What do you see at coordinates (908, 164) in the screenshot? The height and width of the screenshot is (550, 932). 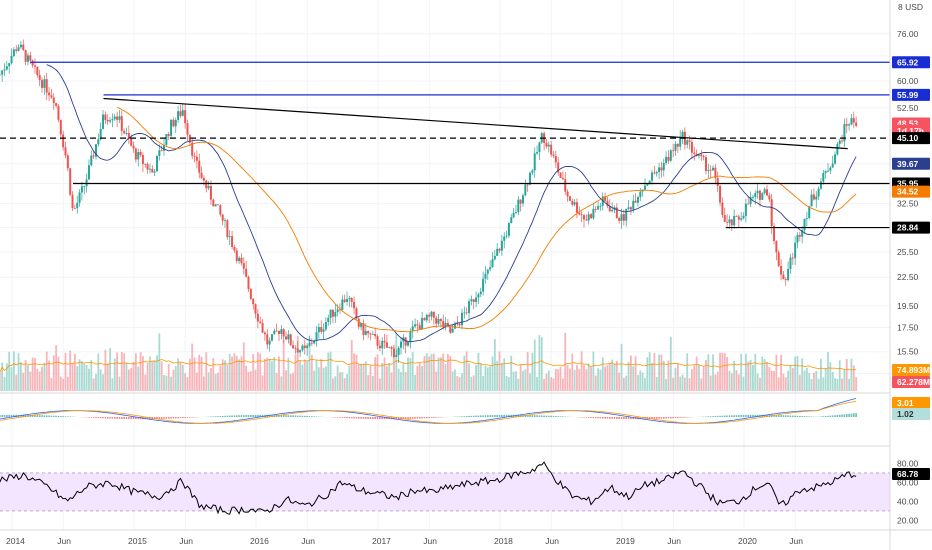 I see `price-badge: 39.67` at bounding box center [908, 164].